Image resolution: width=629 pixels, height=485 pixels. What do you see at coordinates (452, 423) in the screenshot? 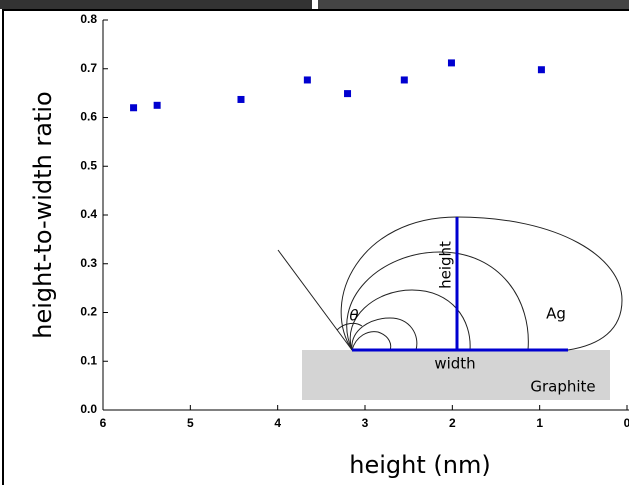
I see `x-tick-label: 2` at bounding box center [452, 423].